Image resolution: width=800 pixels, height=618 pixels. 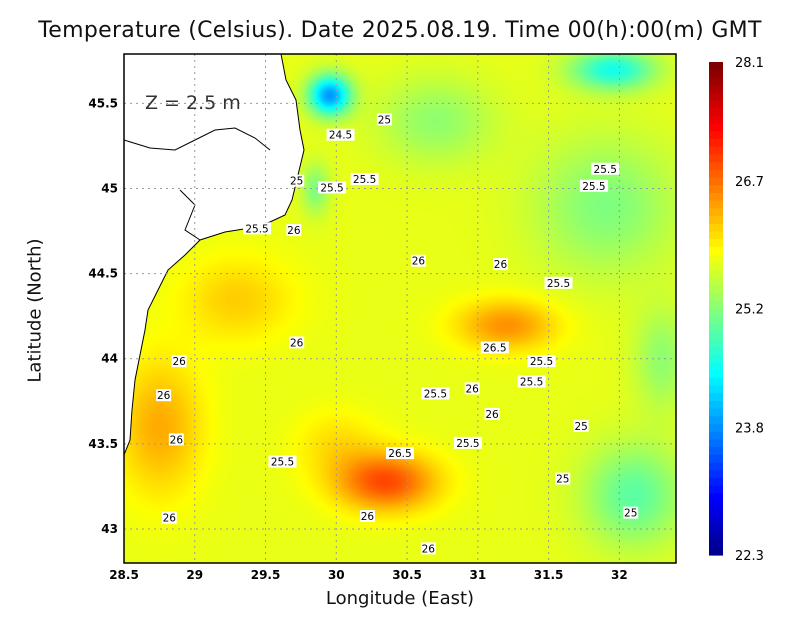 I want to click on svg-text: 24.5, so click(x=340, y=136).